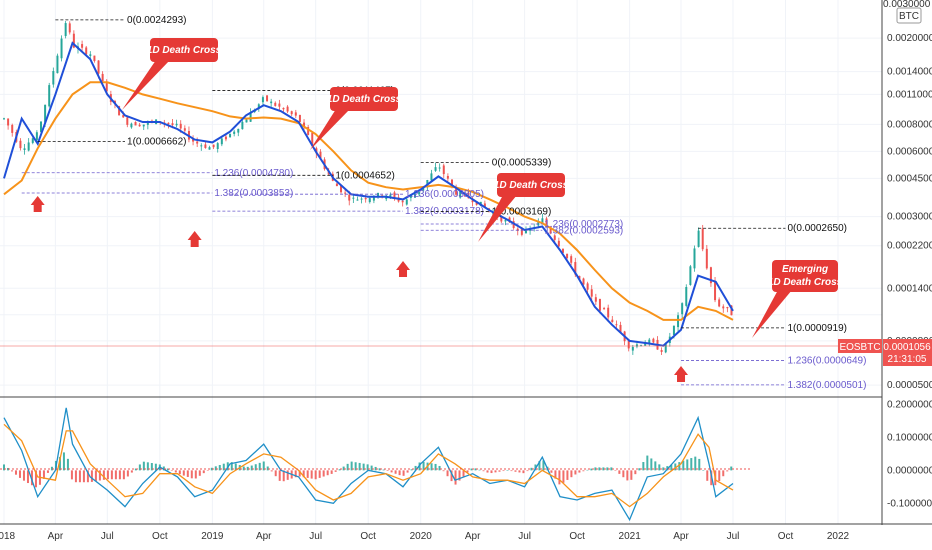  What do you see at coordinates (838, 536) in the screenshot?
I see `time-tick: 2022` at bounding box center [838, 536].